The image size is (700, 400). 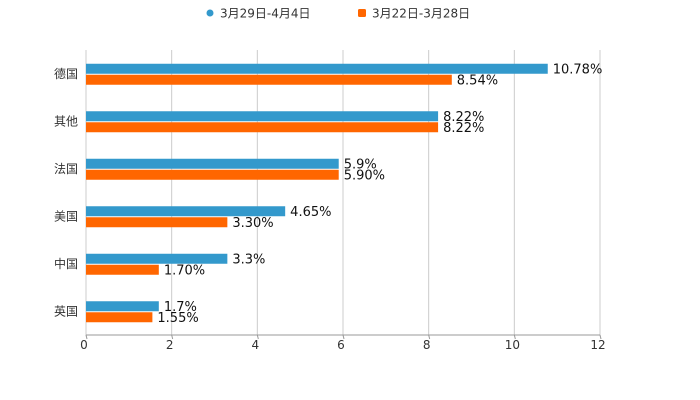 What do you see at coordinates (184, 270) in the screenshot?
I see `data-label: 1.70%` at bounding box center [184, 270].